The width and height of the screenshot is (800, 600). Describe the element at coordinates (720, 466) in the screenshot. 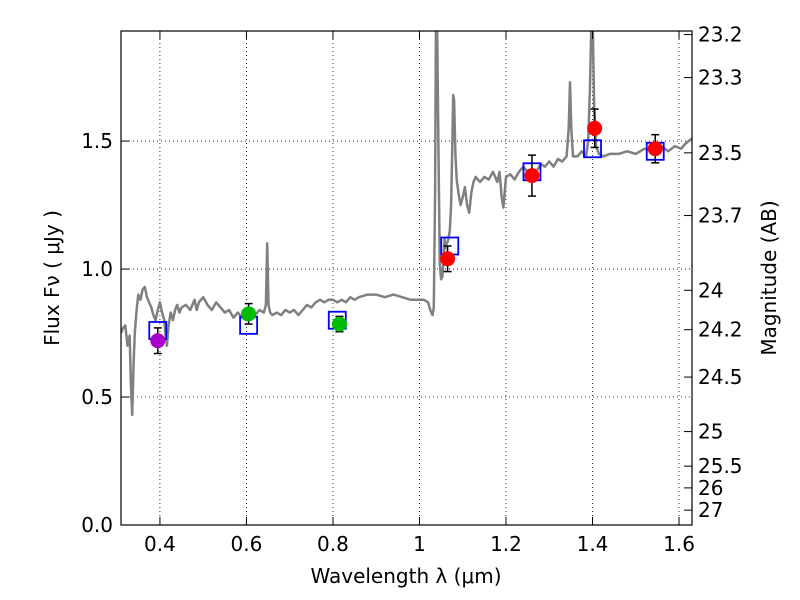

I see `right-tick-label: 25.5` at that location.